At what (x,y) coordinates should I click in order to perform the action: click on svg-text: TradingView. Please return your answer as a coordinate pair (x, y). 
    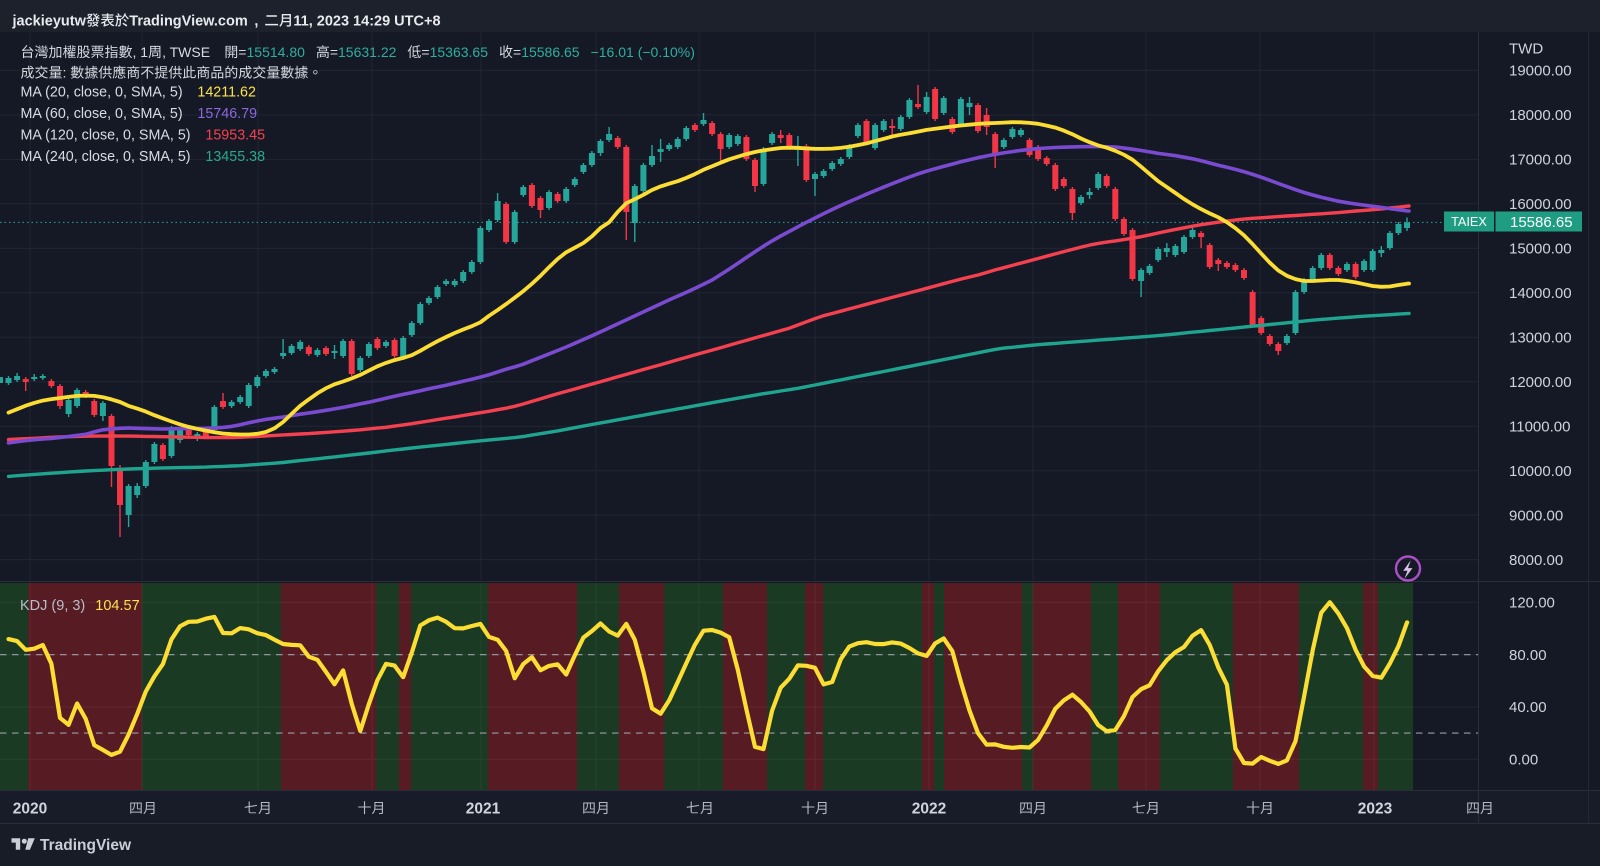
    Looking at the image, I should click on (86, 845).